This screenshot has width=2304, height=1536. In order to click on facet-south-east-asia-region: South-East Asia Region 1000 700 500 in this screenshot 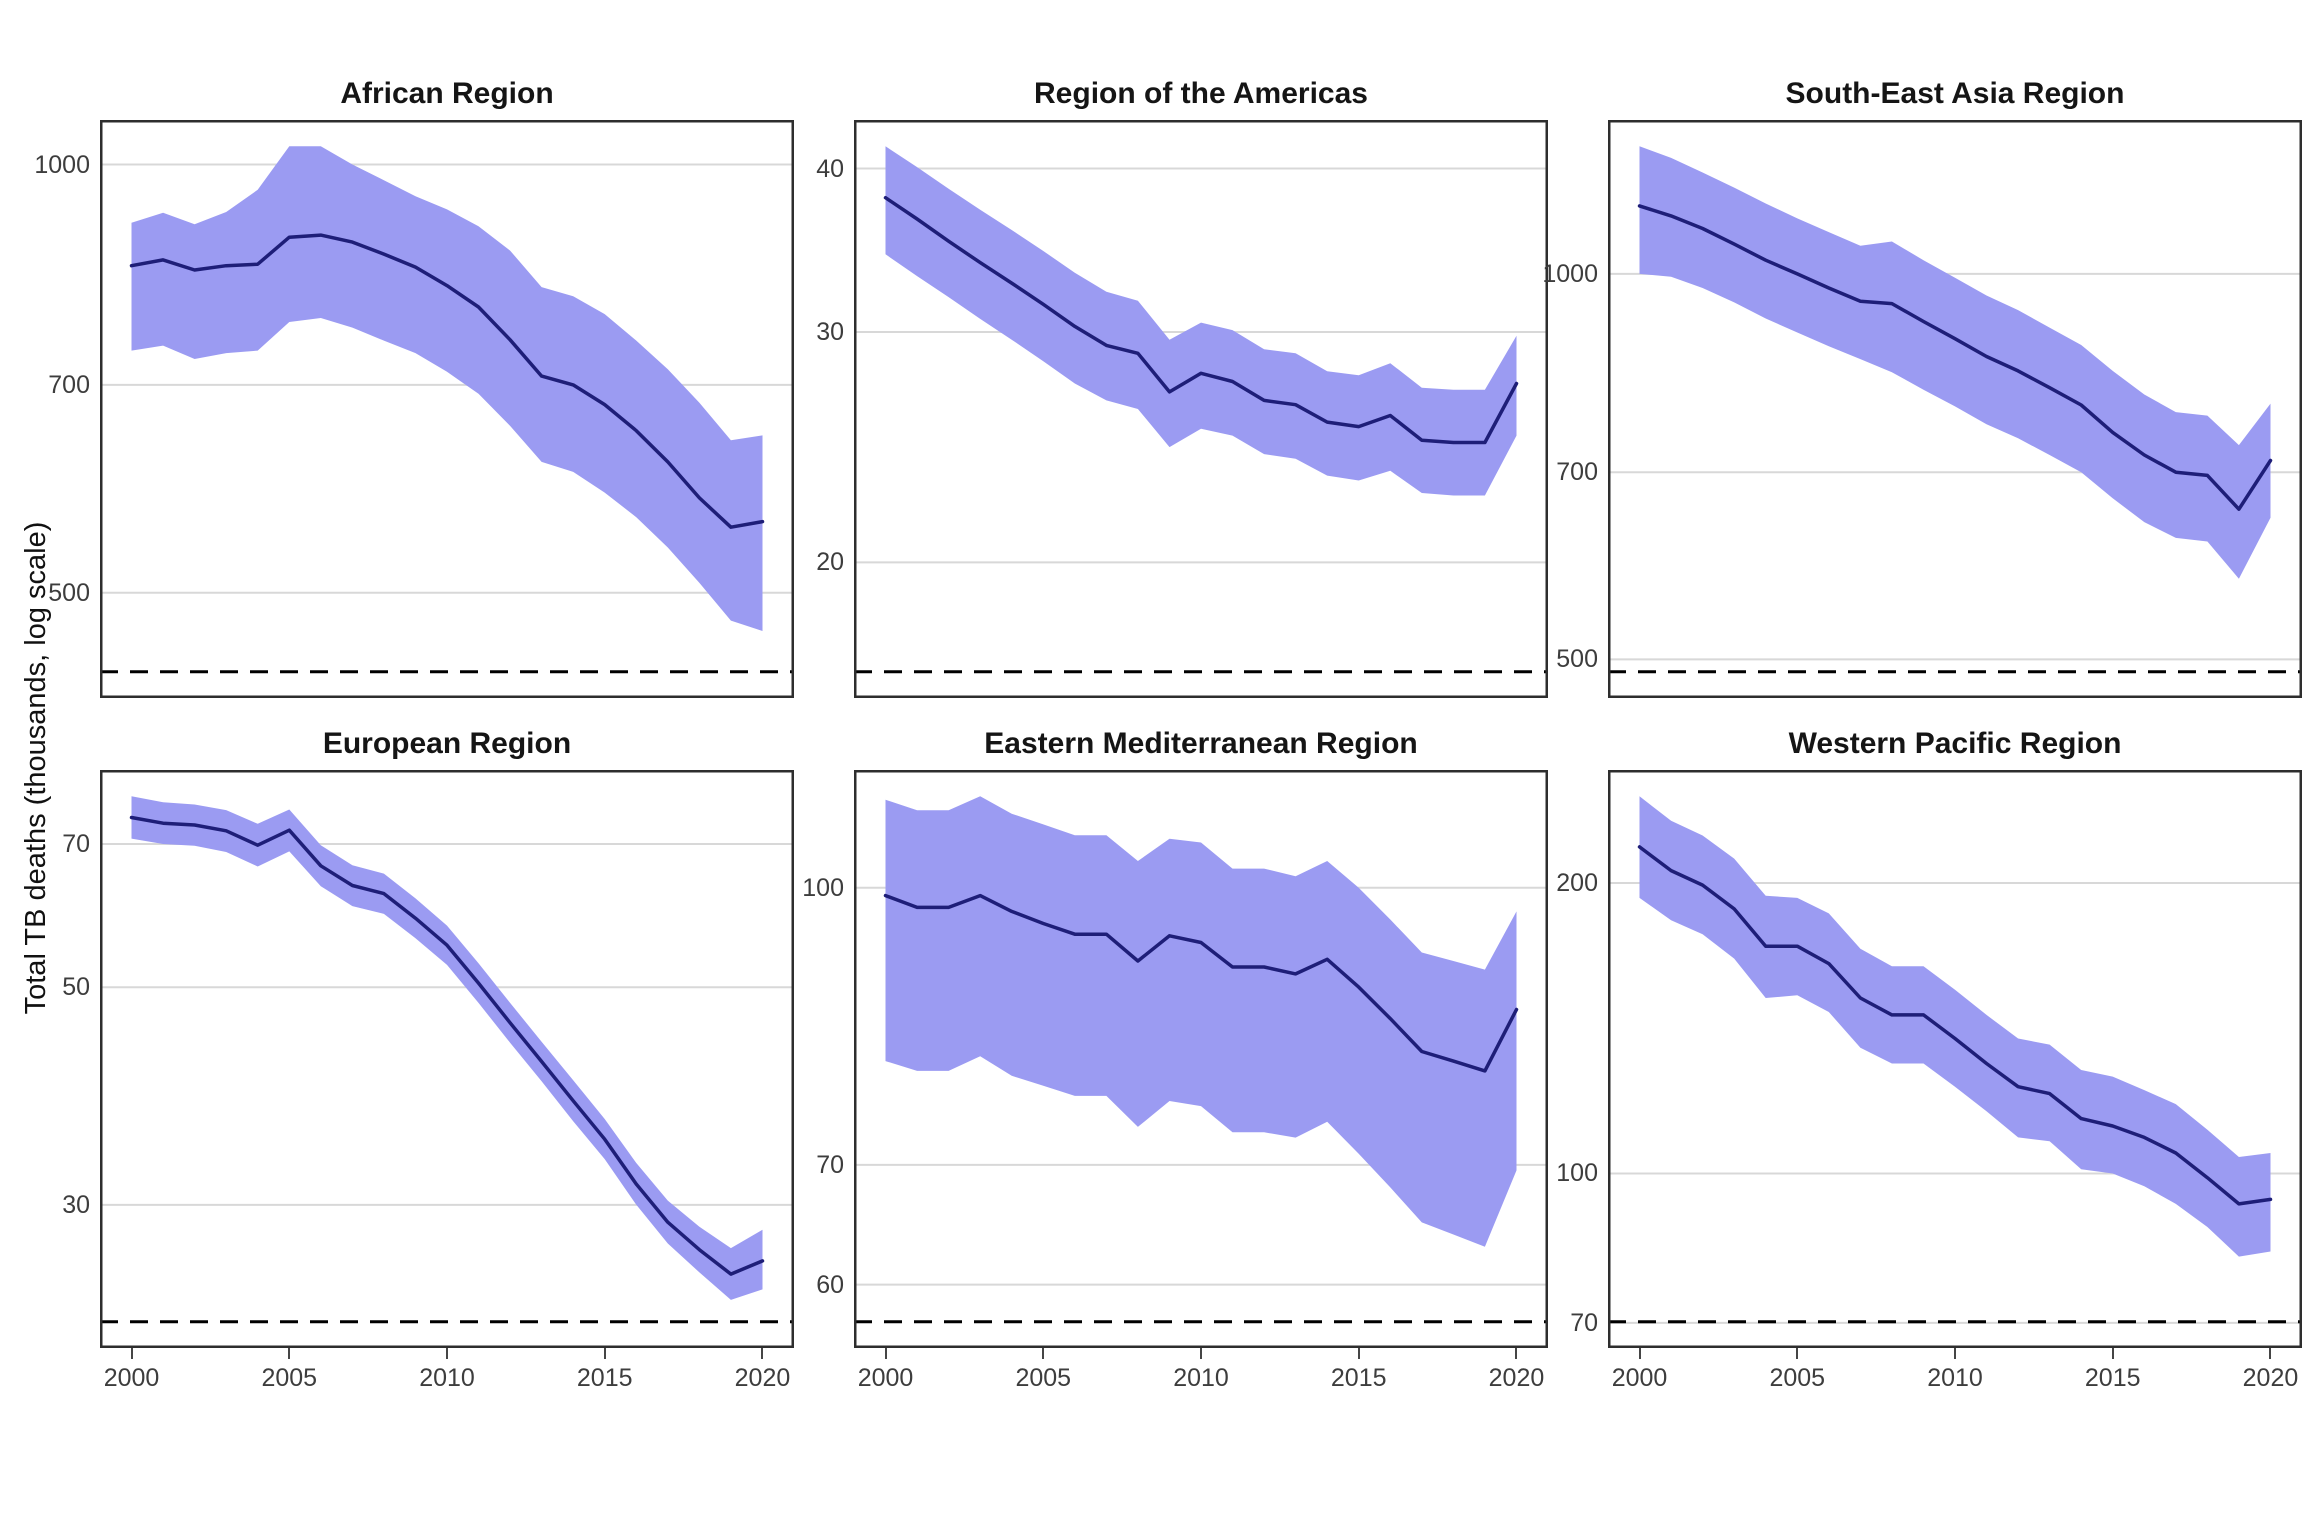, I will do `click(1922, 385)`.